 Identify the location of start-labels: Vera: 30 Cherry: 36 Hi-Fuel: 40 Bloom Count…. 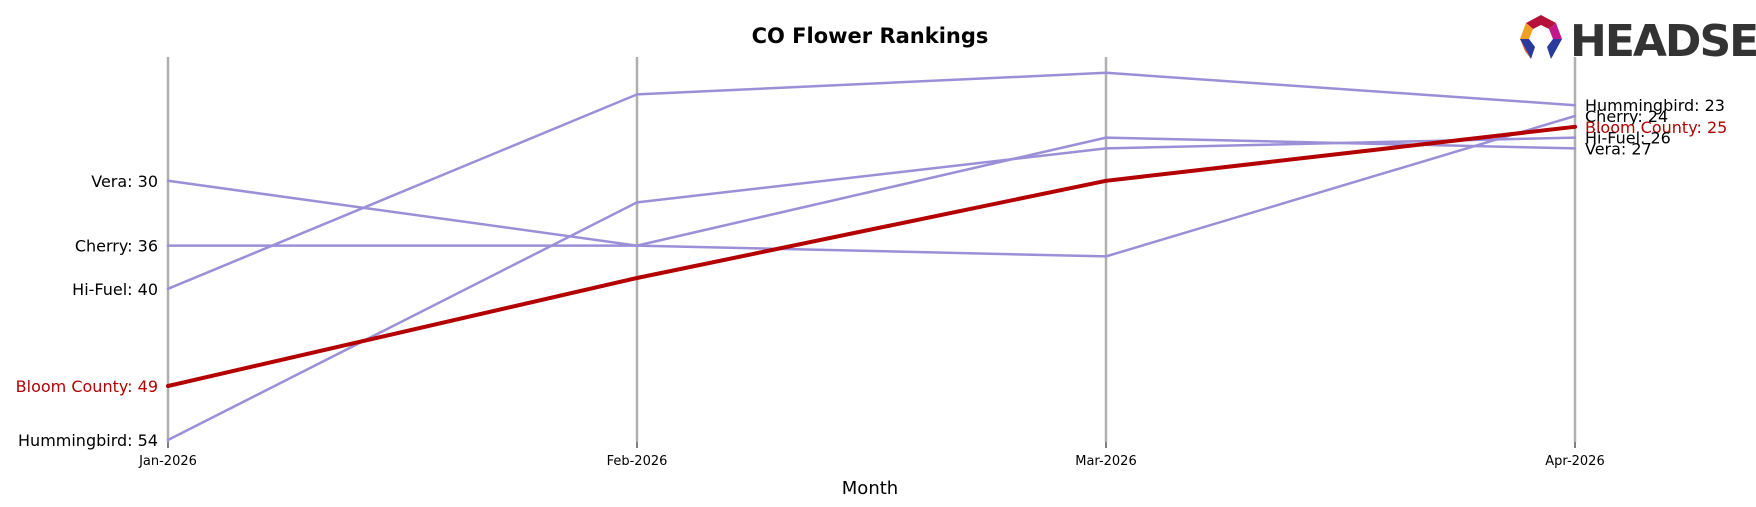
(87, 311).